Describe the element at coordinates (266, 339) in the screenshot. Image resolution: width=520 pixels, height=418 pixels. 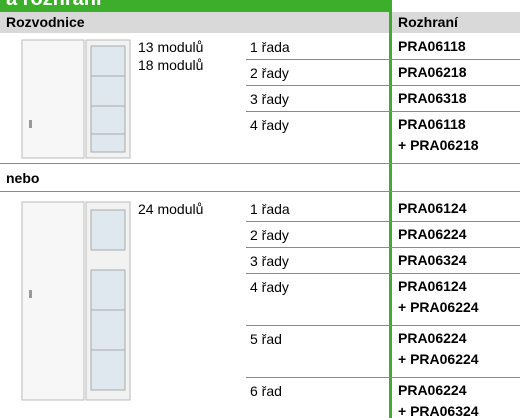
I see `row-label: 5 řad` at that location.